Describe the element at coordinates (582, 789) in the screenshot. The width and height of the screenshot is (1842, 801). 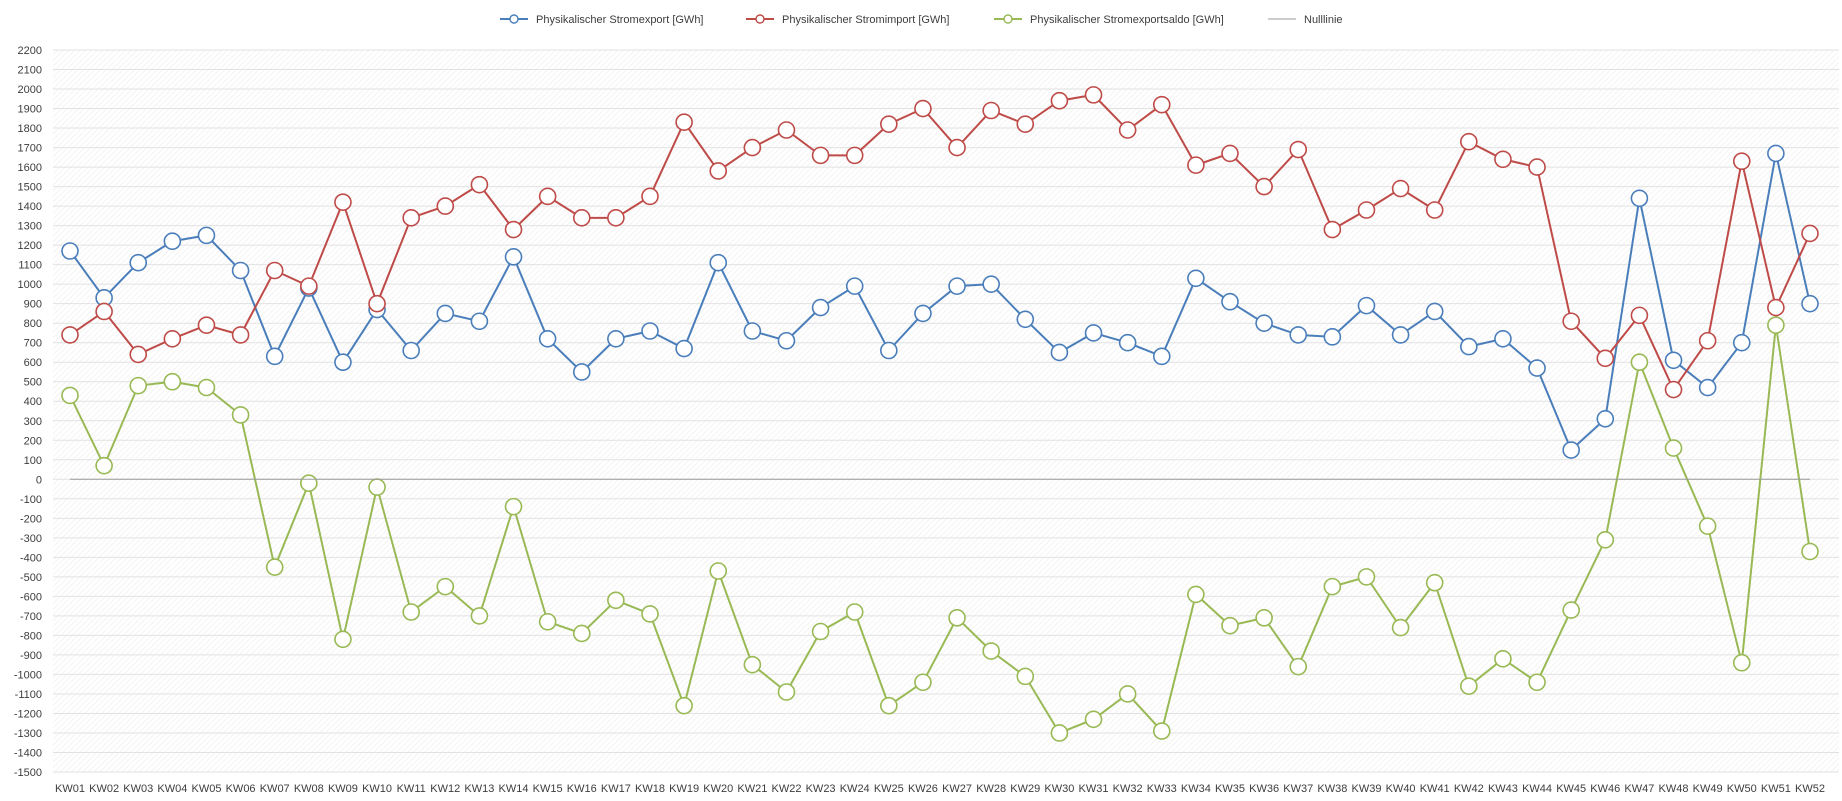
I see `x-tick-label: KW16` at that location.